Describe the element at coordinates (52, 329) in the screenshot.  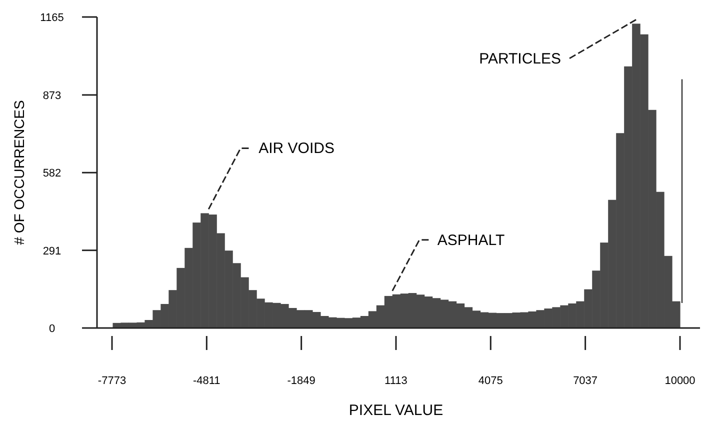
I see `y-tick-label: 0` at that location.